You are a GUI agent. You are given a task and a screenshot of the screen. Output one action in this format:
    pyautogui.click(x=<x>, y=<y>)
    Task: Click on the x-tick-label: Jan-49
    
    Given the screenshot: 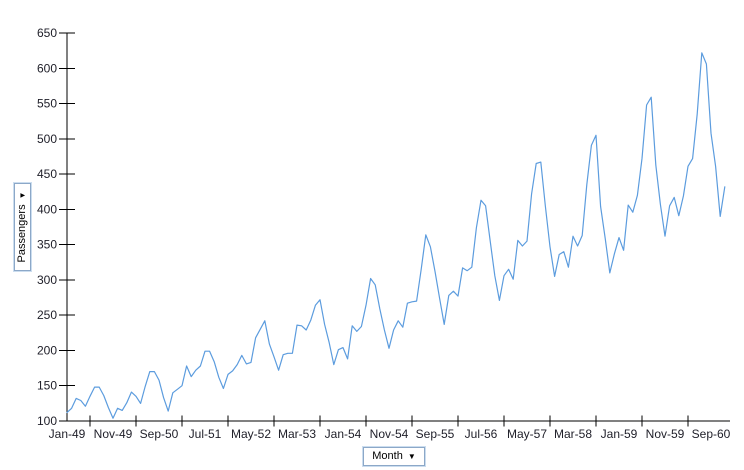 What is the action you would take?
    pyautogui.click(x=67, y=434)
    